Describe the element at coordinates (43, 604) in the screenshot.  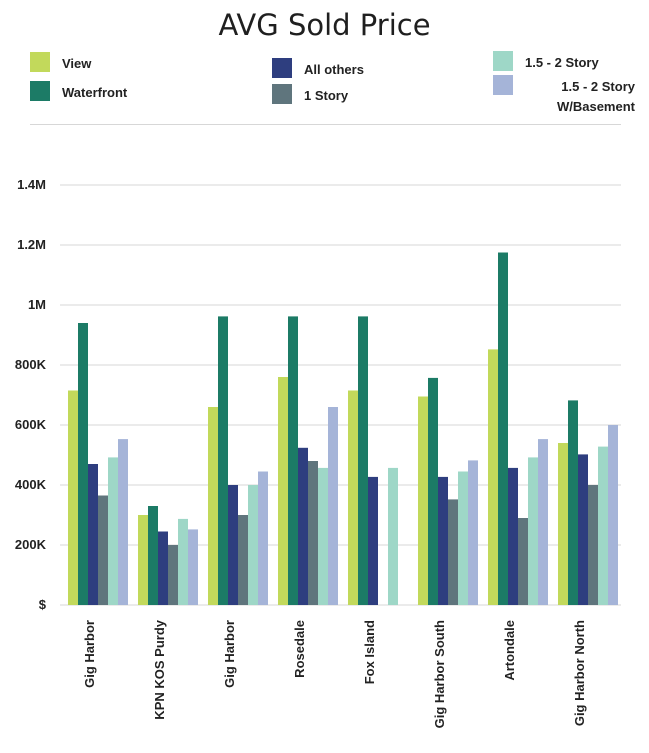
I see `y-tick-label: $` at that location.